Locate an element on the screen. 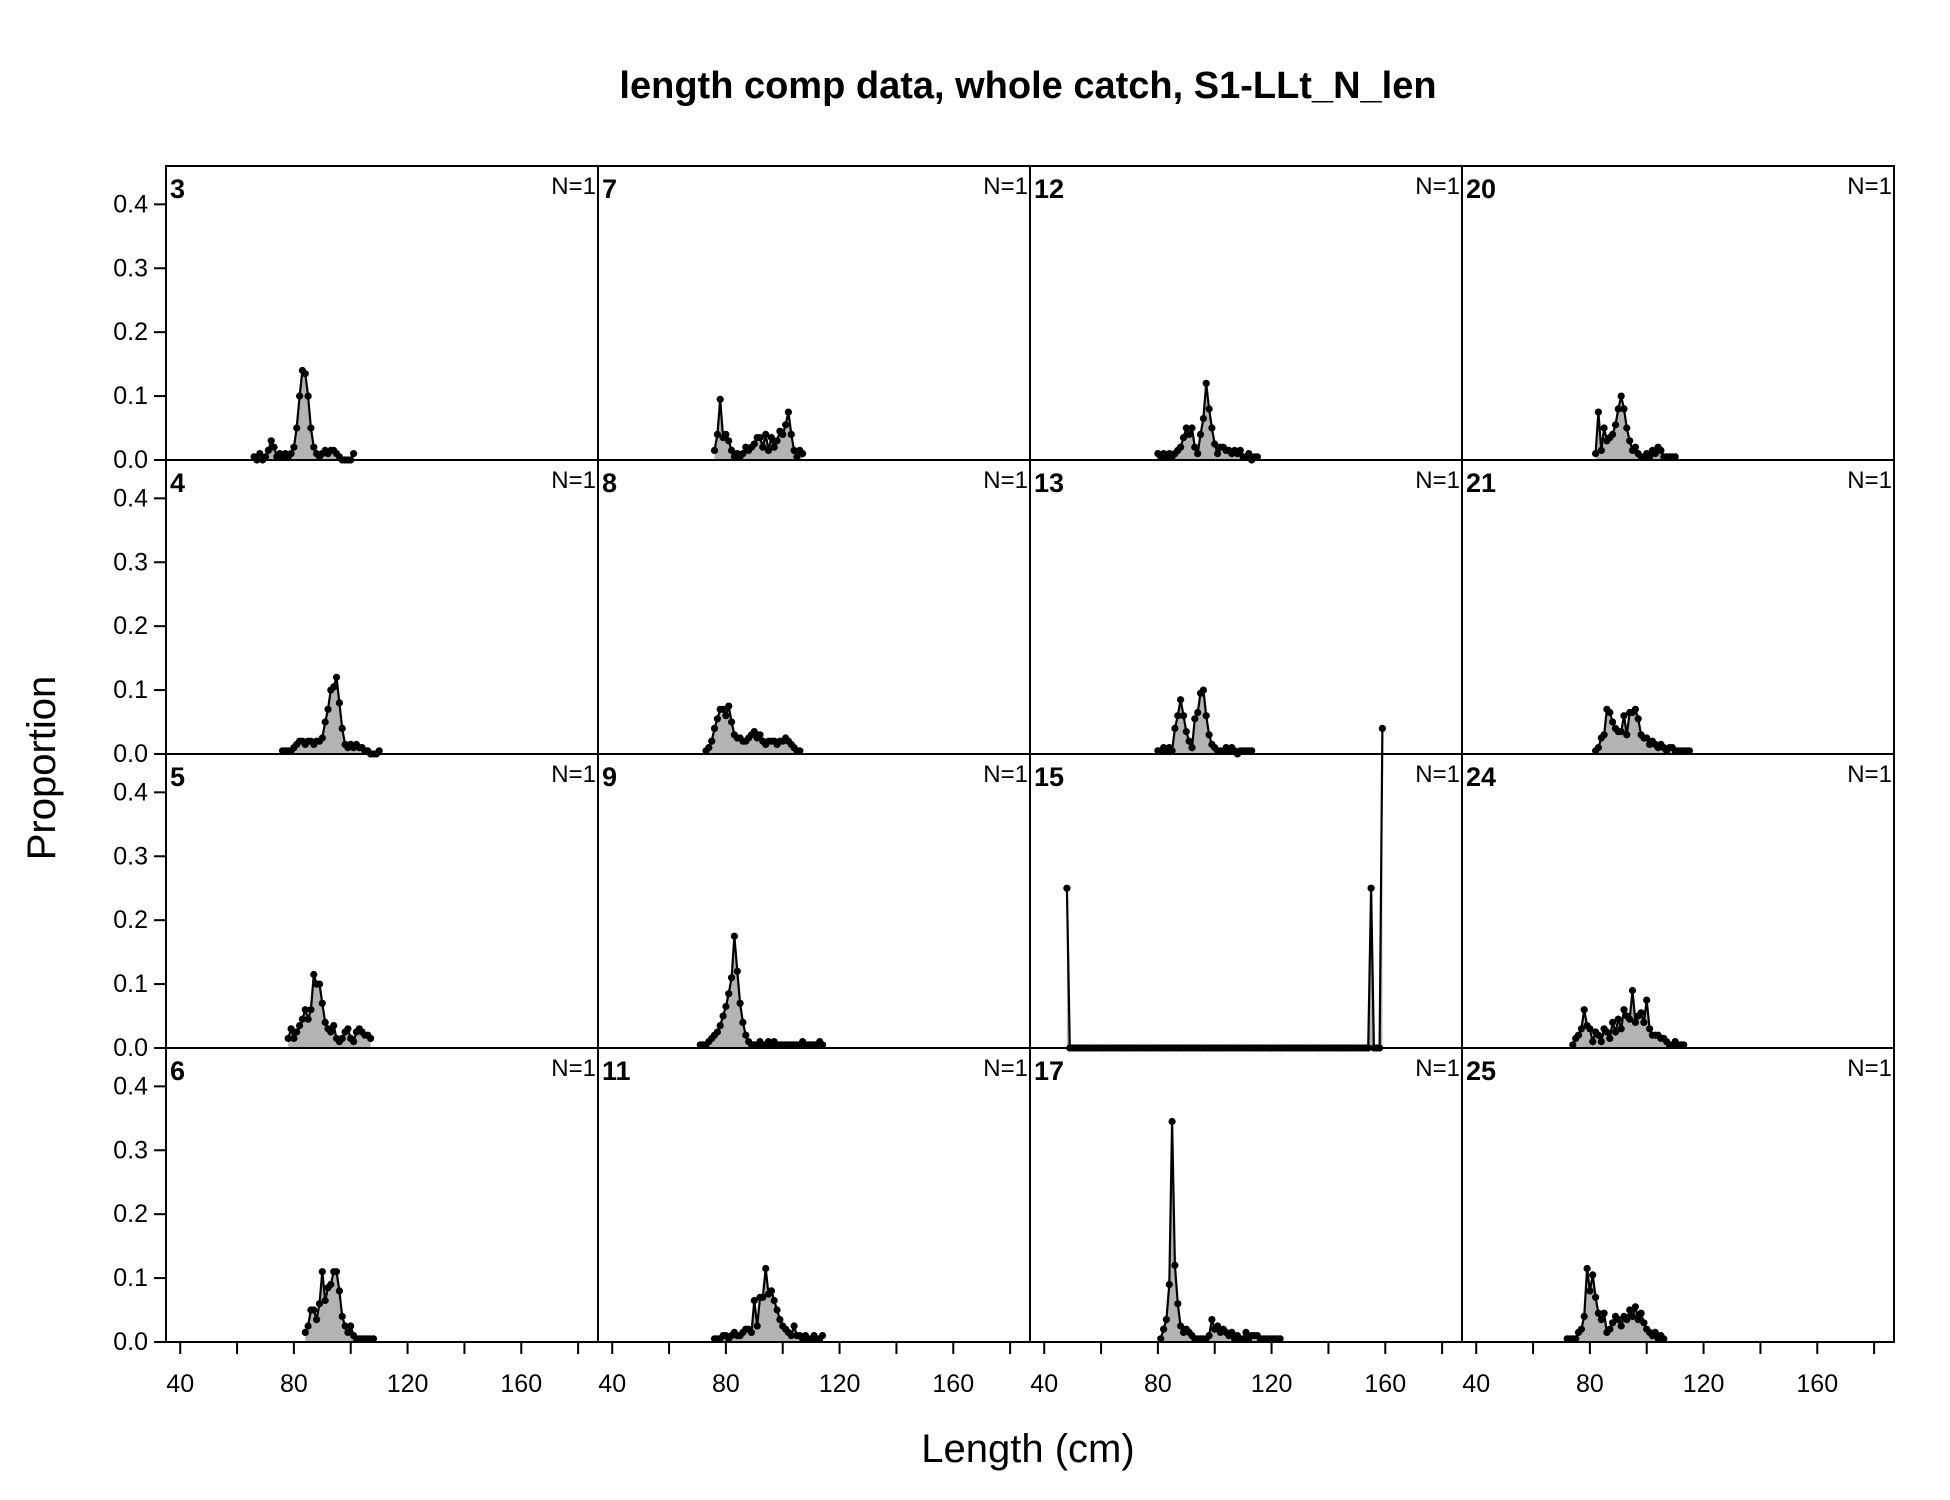  y-tick-label: 0.0 is located at coordinates (130, 754).